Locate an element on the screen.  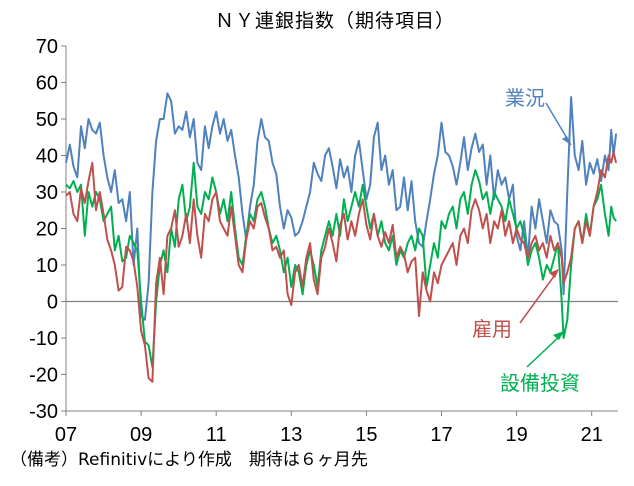
x-tick-label: 07 is located at coordinates (66, 435).